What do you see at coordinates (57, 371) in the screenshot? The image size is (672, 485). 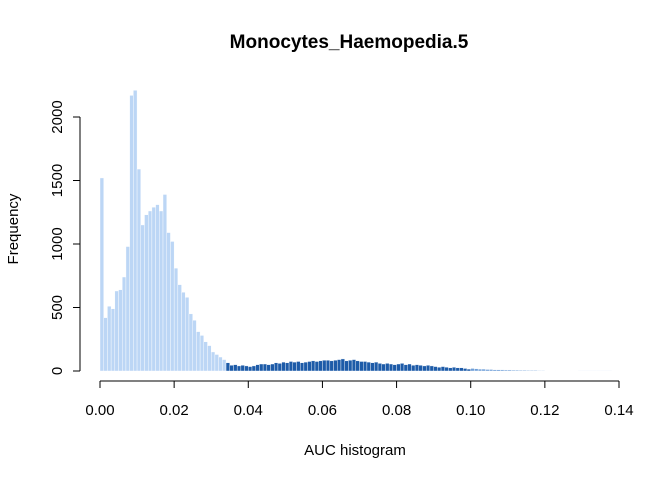 I see `y-tick-label: 0` at bounding box center [57, 371].